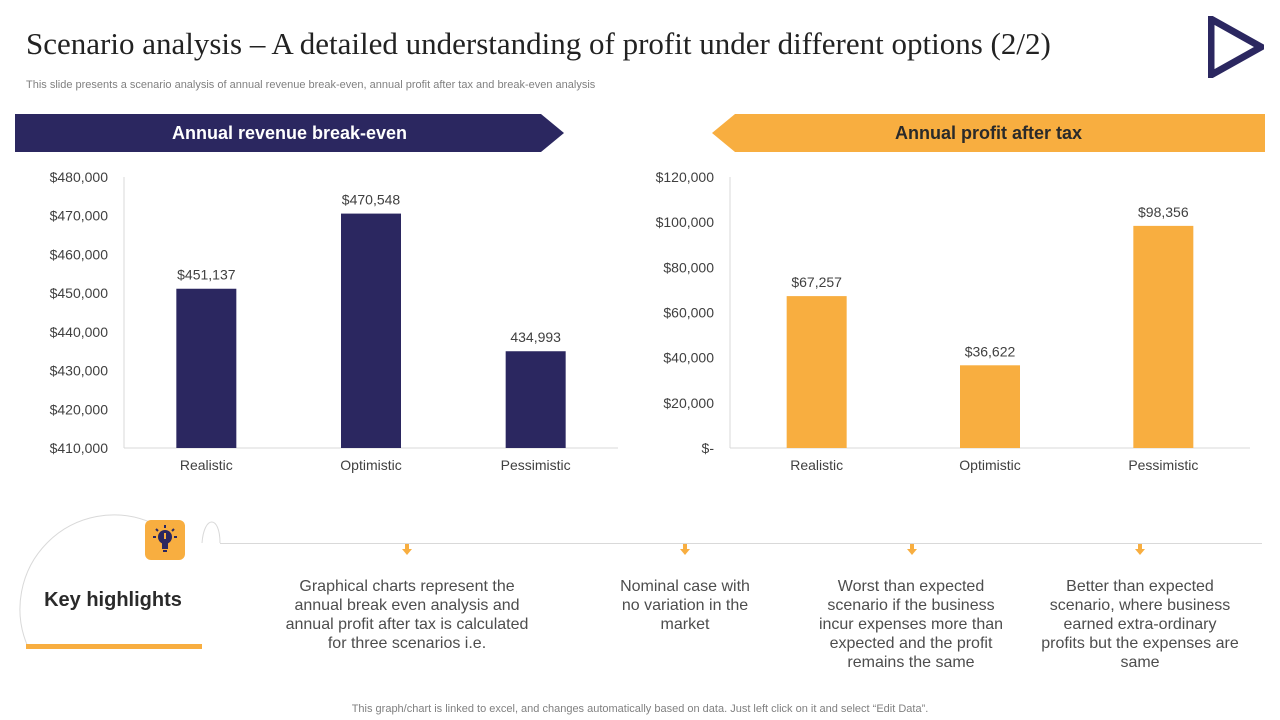 Image resolution: width=1280 pixels, height=720 pixels. Describe the element at coordinates (688, 358) in the screenshot. I see `y-tick-label: $40,000` at that location.